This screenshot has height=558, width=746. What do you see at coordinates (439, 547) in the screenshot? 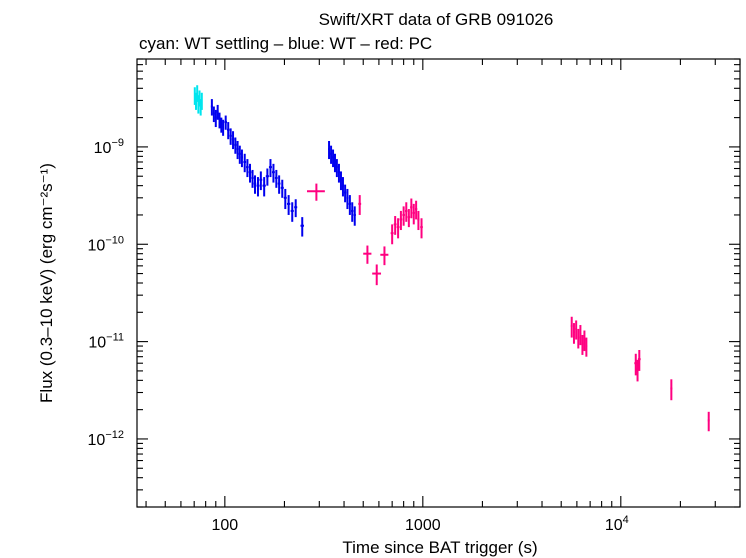
I see `x-axis-label: Time since BAT trigger (s)` at bounding box center [439, 547].